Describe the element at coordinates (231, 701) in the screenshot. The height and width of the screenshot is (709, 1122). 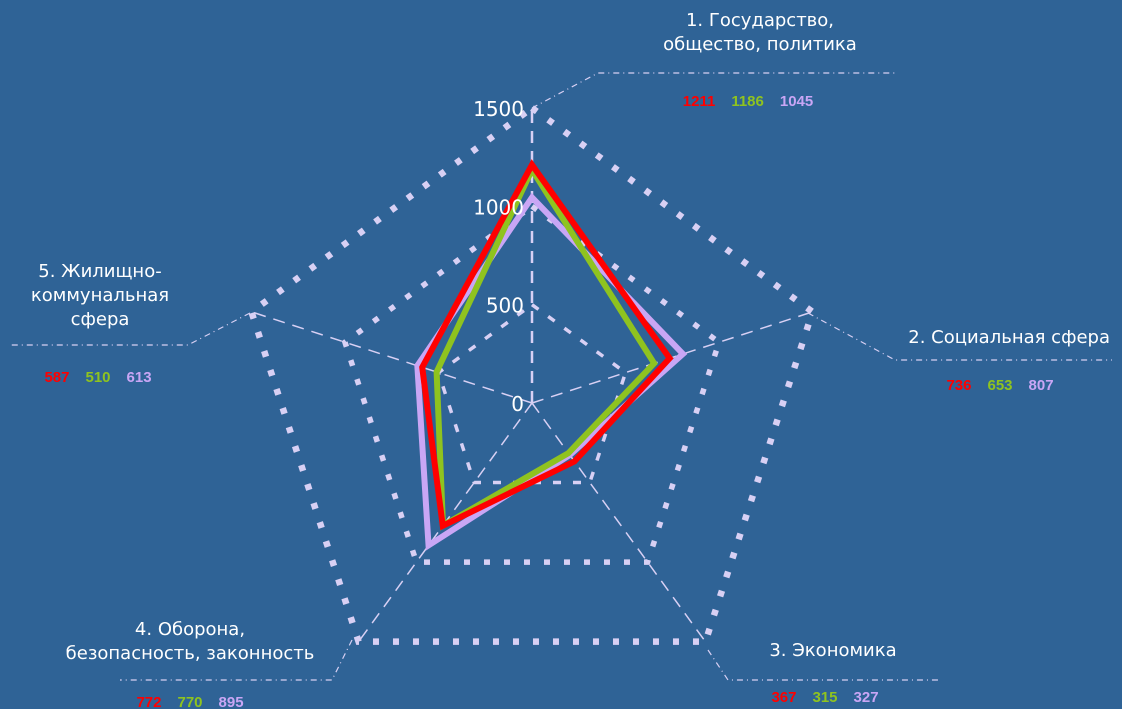
I see `value-label: 895` at that location.